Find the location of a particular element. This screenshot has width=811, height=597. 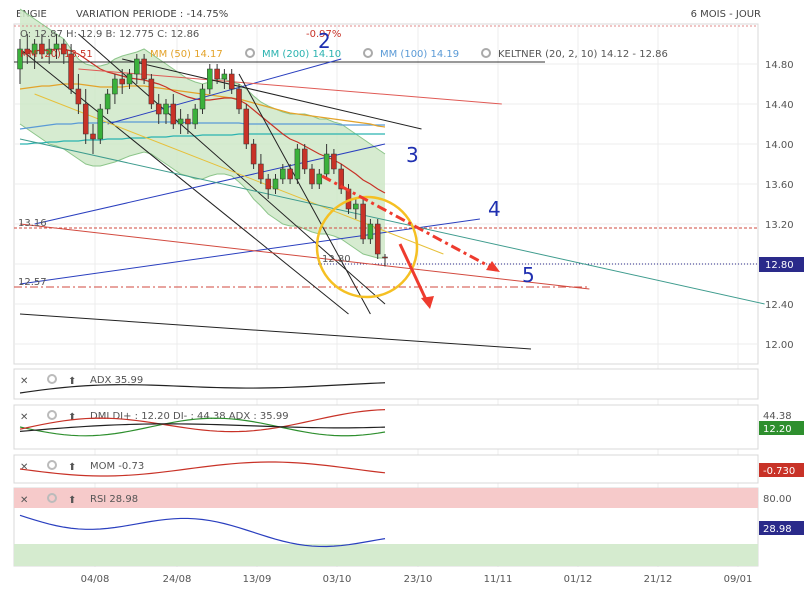

y-tick-label: 12.40 is located at coordinates (779, 305).